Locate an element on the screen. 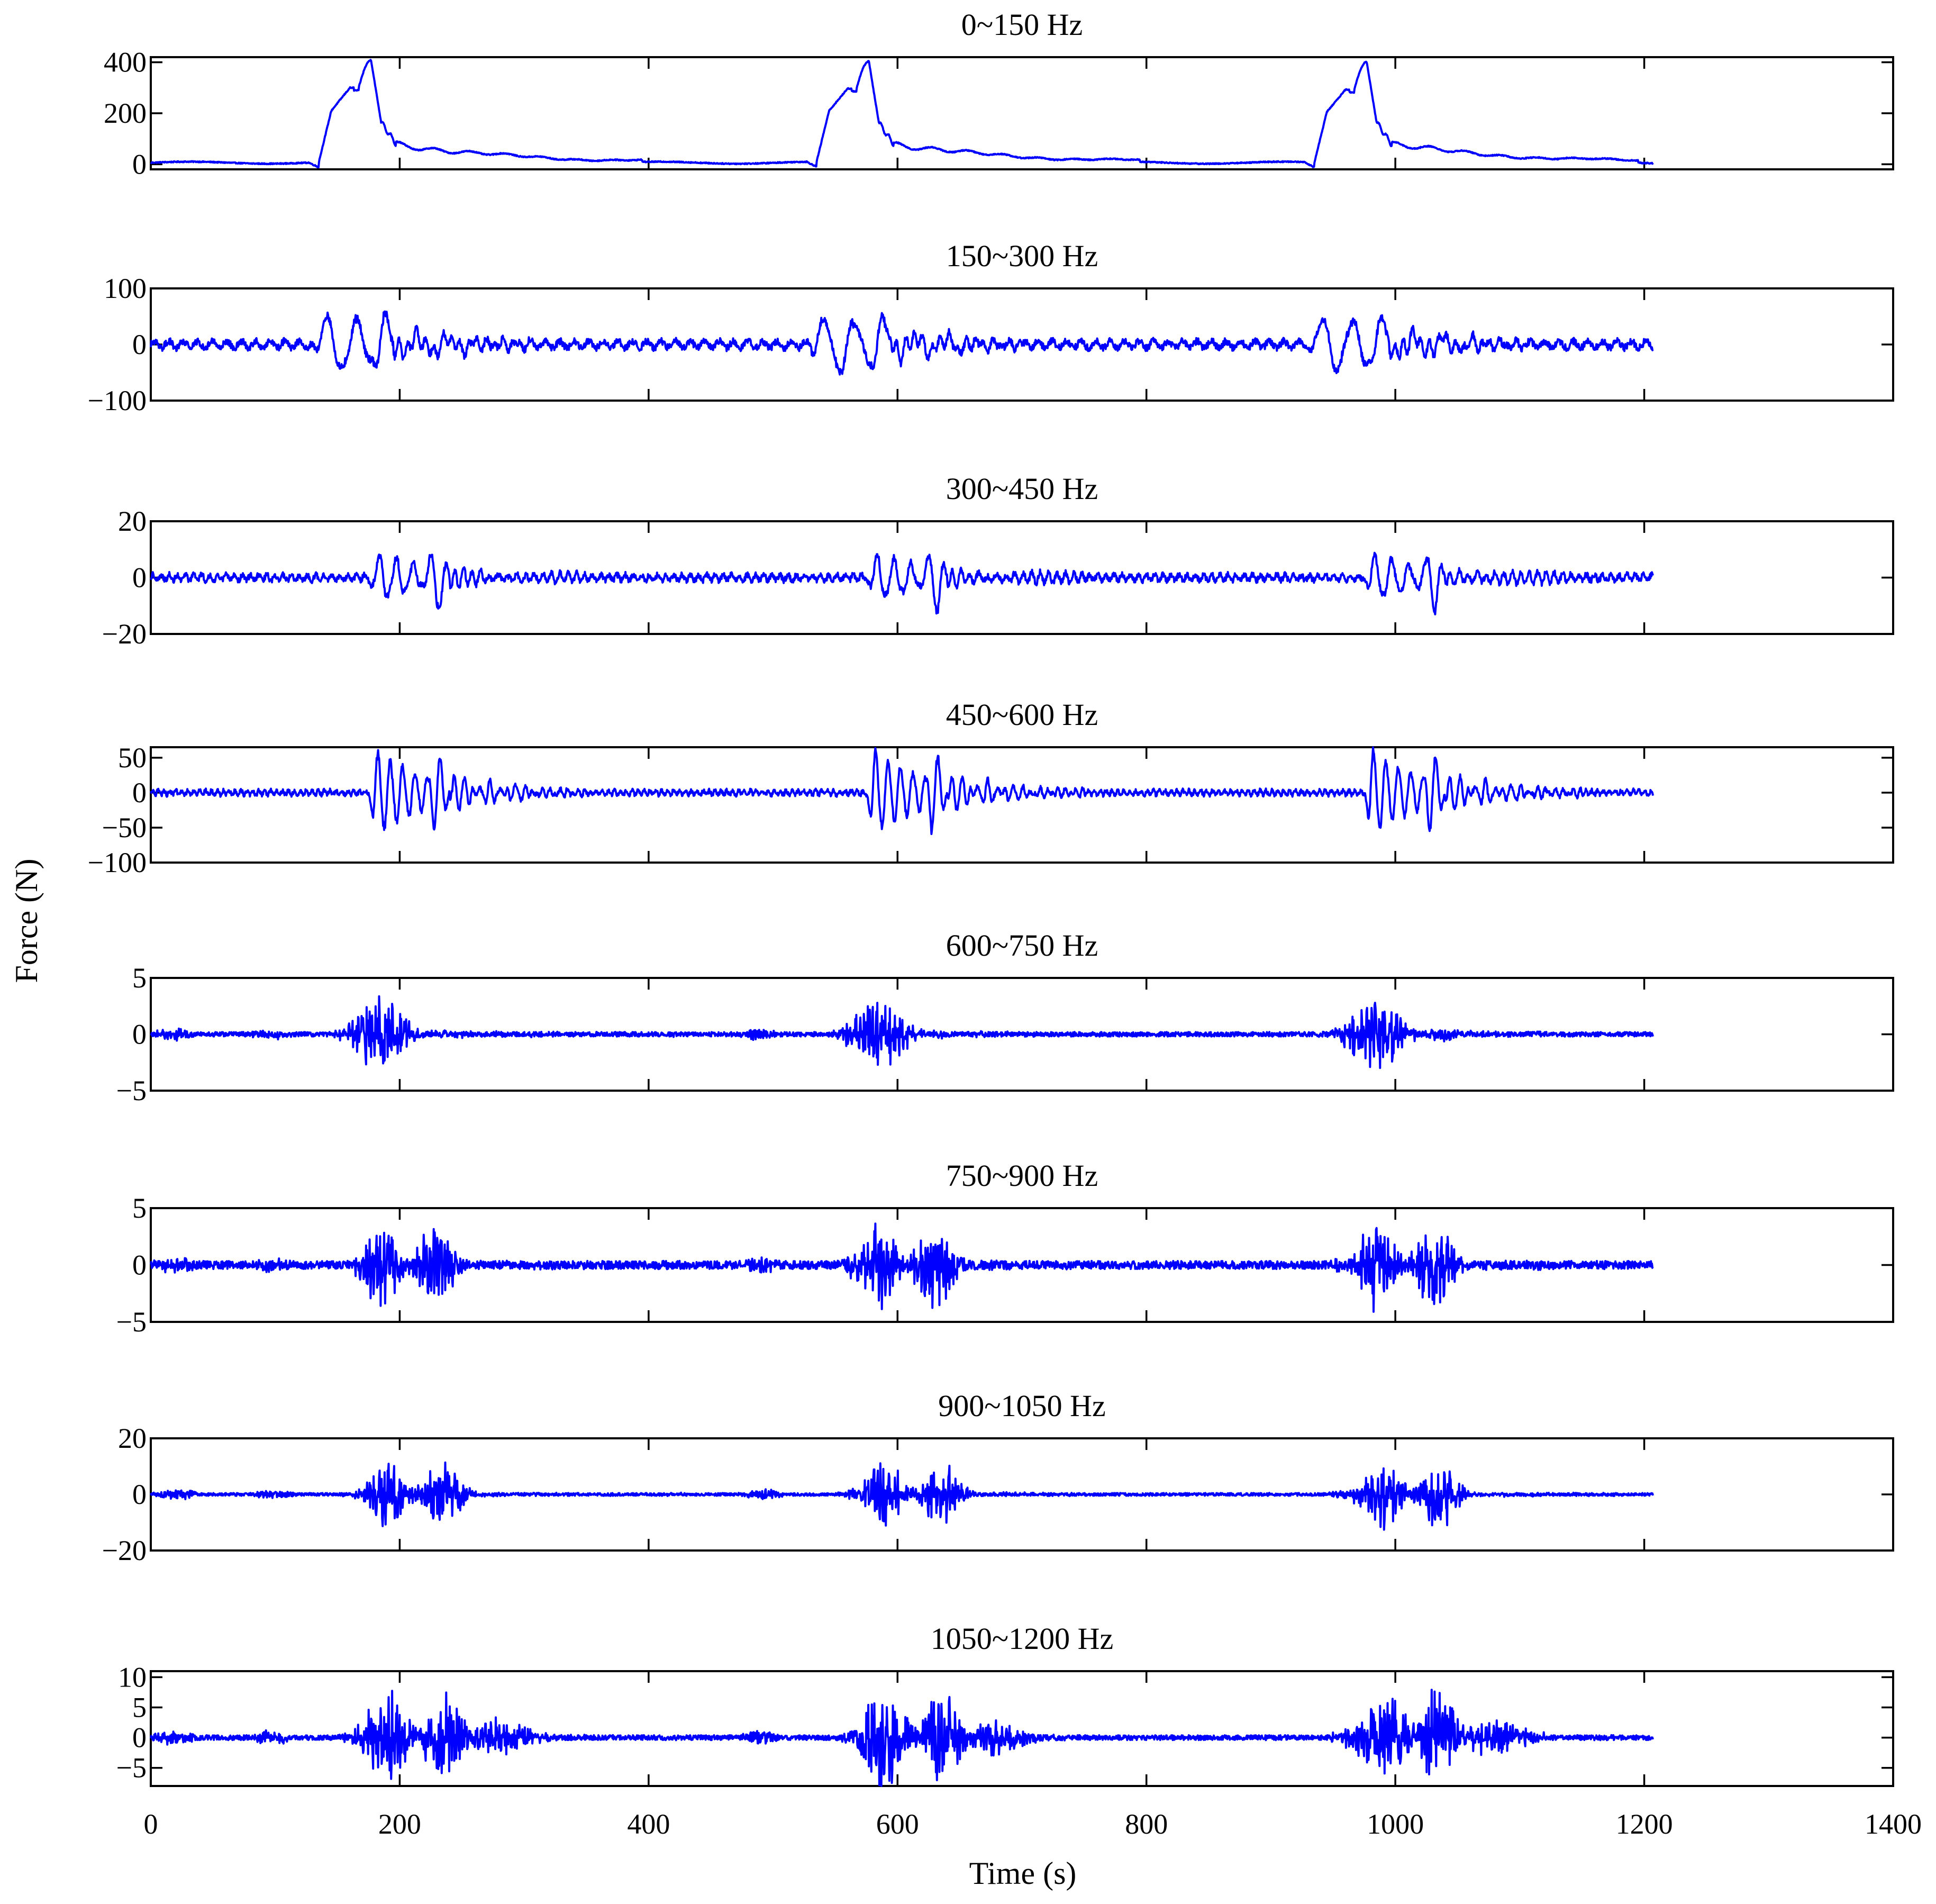  subplot-2: 150~300 Hz 100 0 −100 is located at coordinates (991, 327).